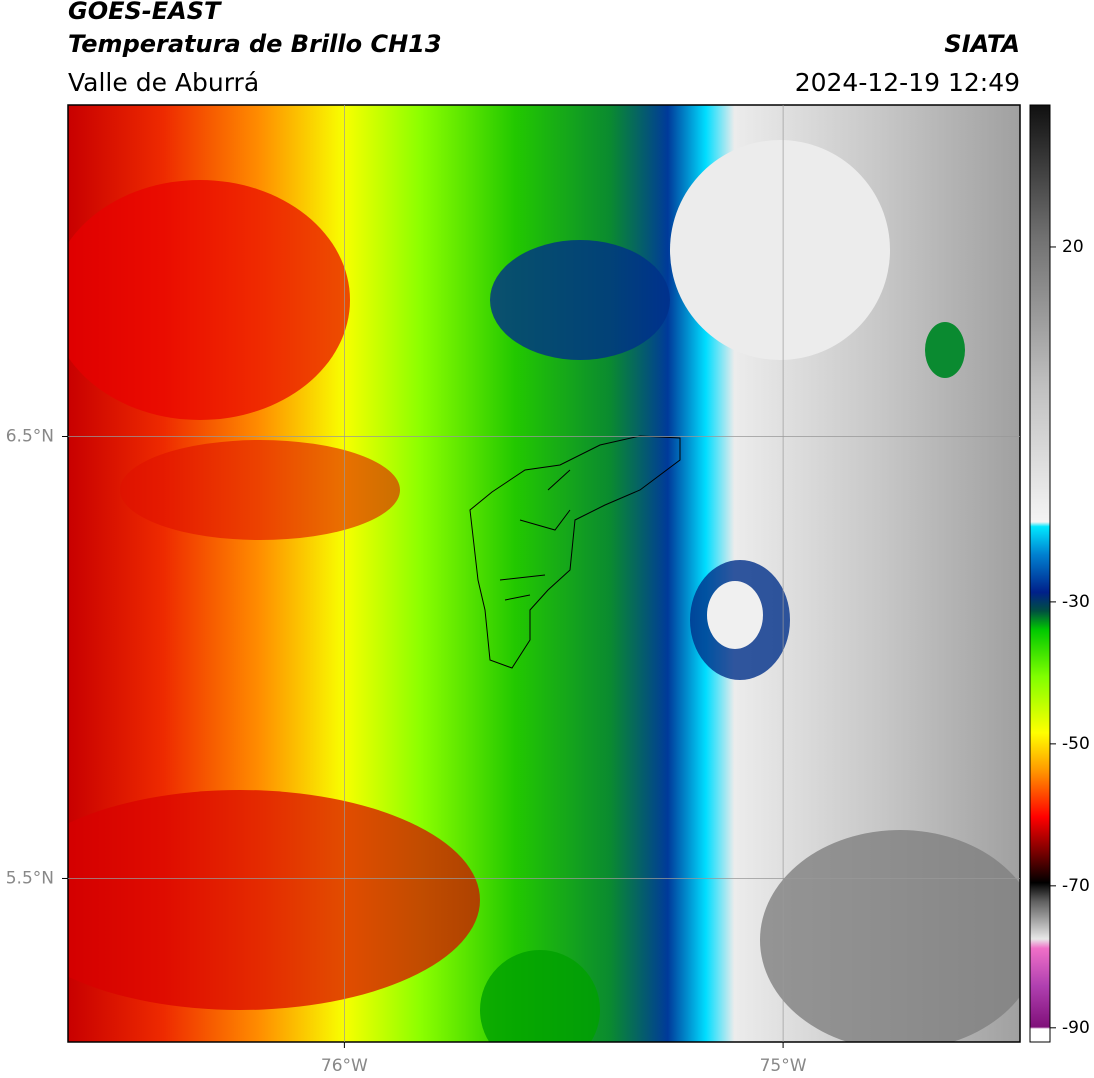 The image size is (1094, 1078). What do you see at coordinates (1076, 1028) in the screenshot?
I see `colorbar-tick-label: -90` at bounding box center [1076, 1028].